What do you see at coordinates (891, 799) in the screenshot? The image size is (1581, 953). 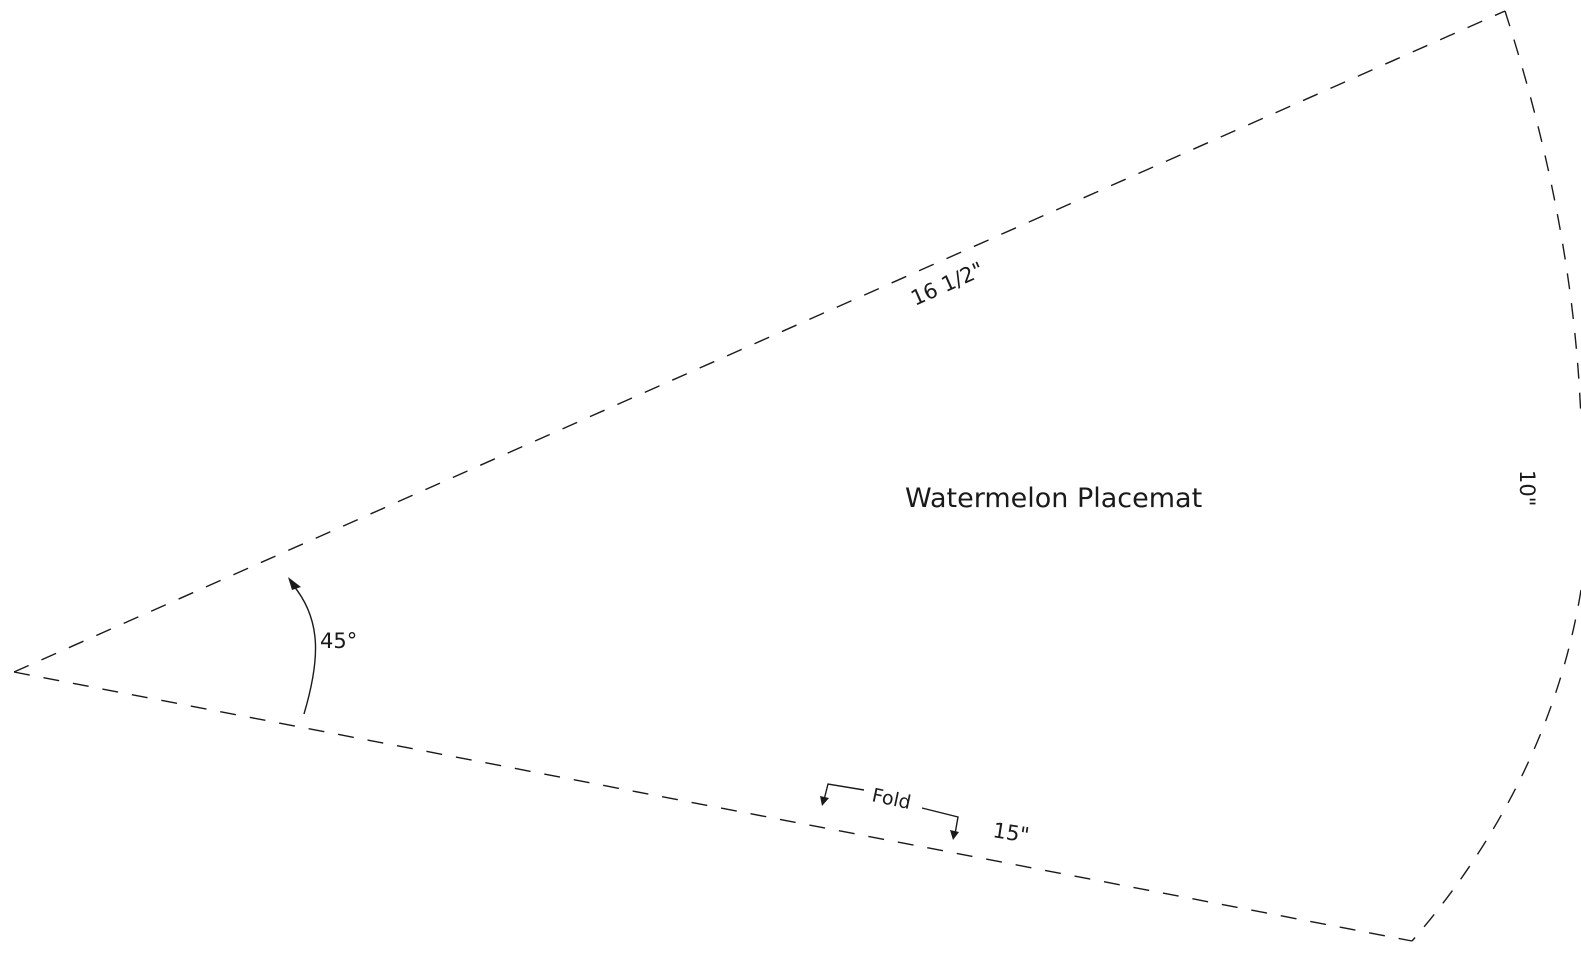 I see `fold-label: Fold` at bounding box center [891, 799].